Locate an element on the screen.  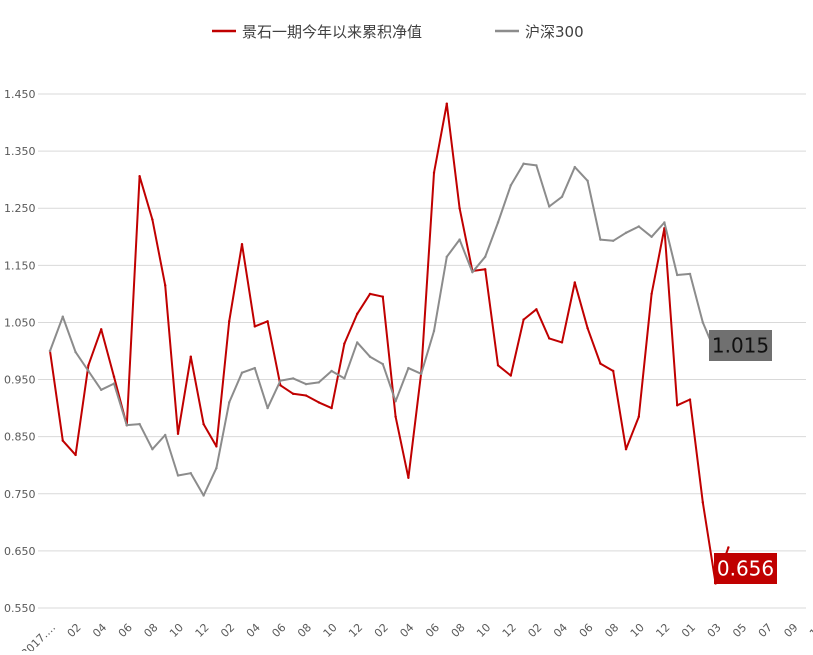
x-tick-label: 12 is located at coordinates (509, 630).